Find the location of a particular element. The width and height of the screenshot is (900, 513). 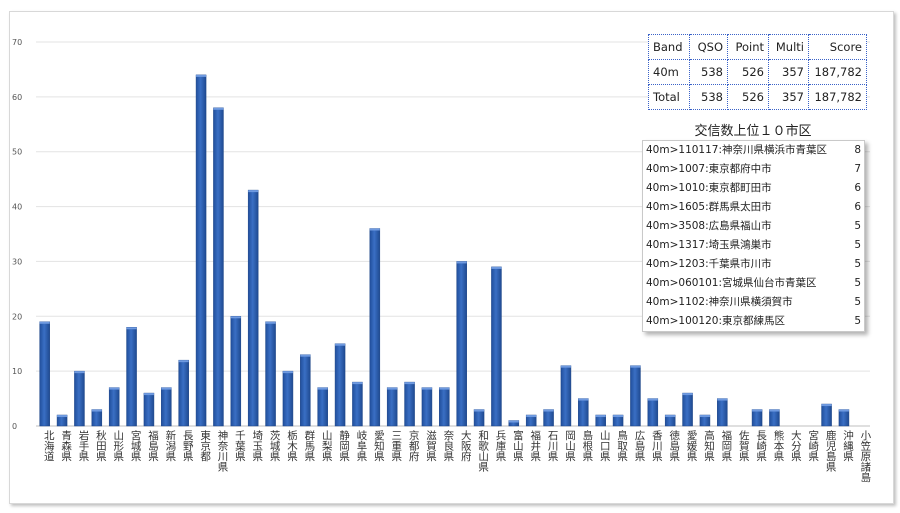

header-qso: QSO is located at coordinates (708, 47).